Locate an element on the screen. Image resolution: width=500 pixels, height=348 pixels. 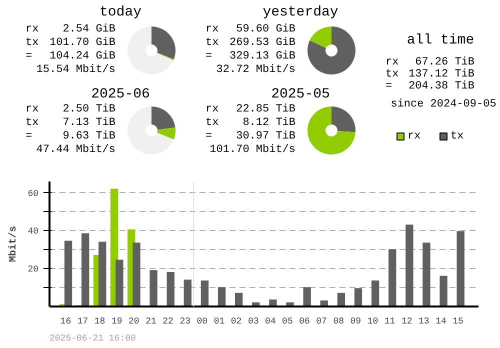
x-tick-label: 21 is located at coordinates (151, 321).